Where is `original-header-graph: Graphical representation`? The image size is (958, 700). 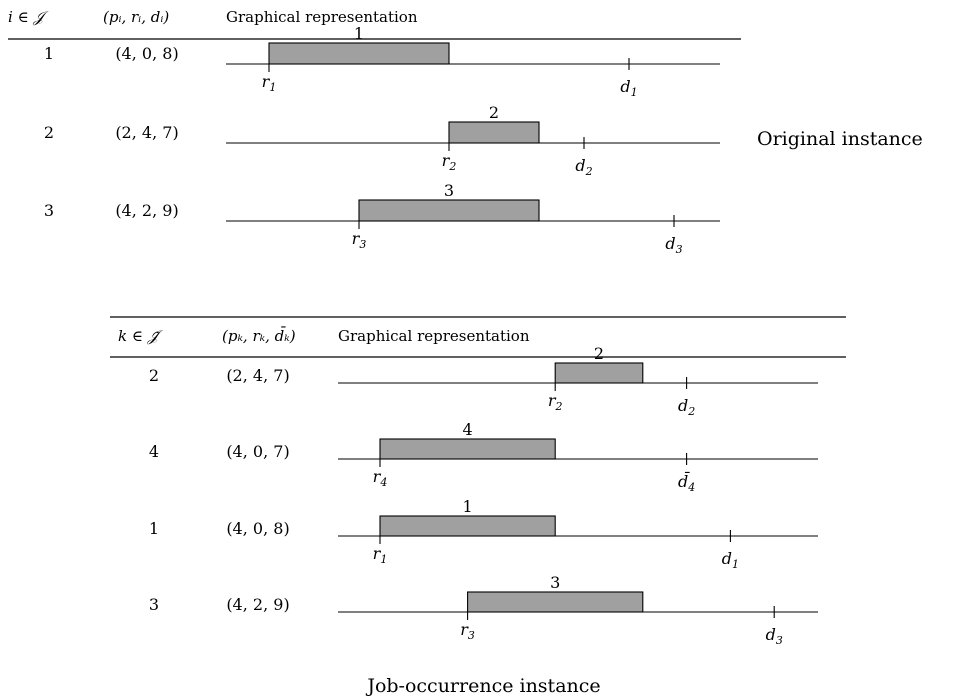
original-header-graph: Graphical representation is located at coordinates (322, 17).